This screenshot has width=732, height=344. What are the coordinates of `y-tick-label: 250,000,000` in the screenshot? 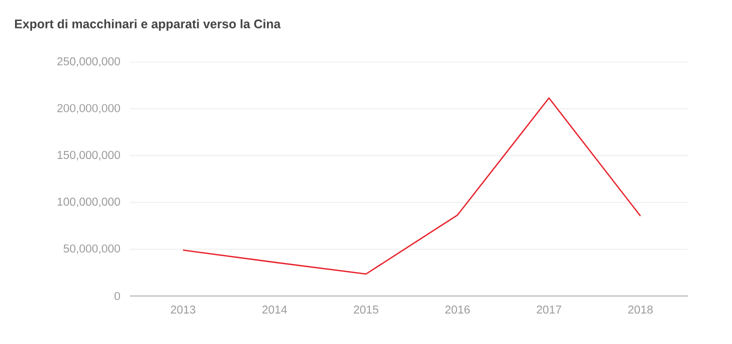 It's located at (88, 62).